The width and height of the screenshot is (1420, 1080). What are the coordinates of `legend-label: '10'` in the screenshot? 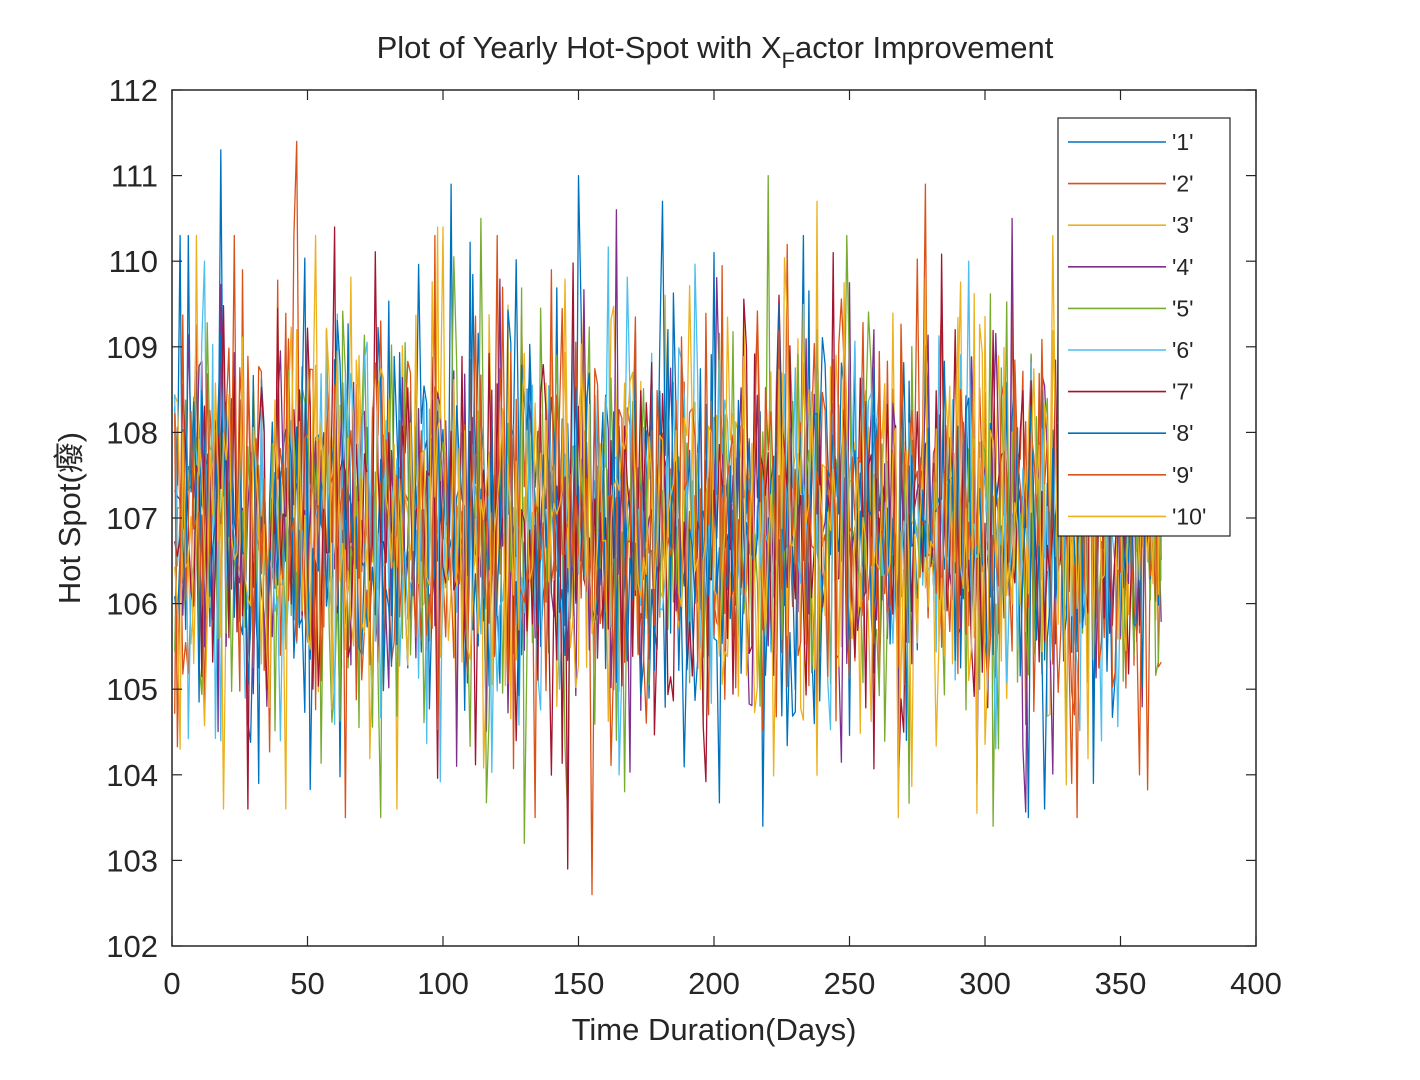 It's located at (1189, 516).